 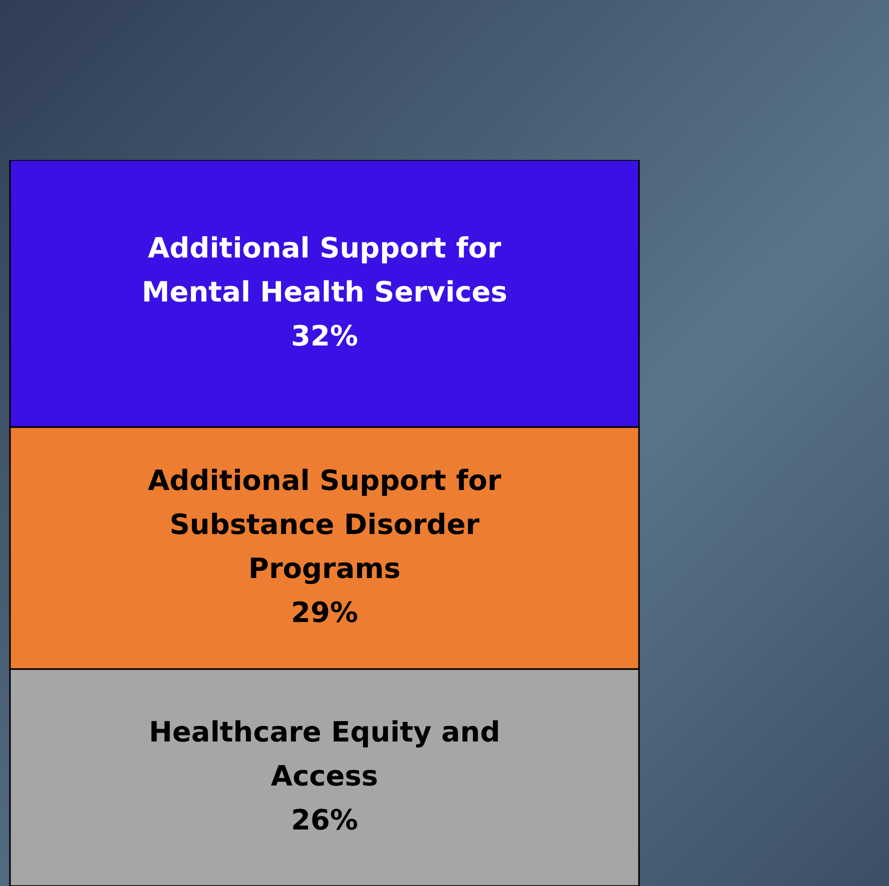 I want to click on series-label: Healthcare Equity and Access, so click(x=324, y=753).